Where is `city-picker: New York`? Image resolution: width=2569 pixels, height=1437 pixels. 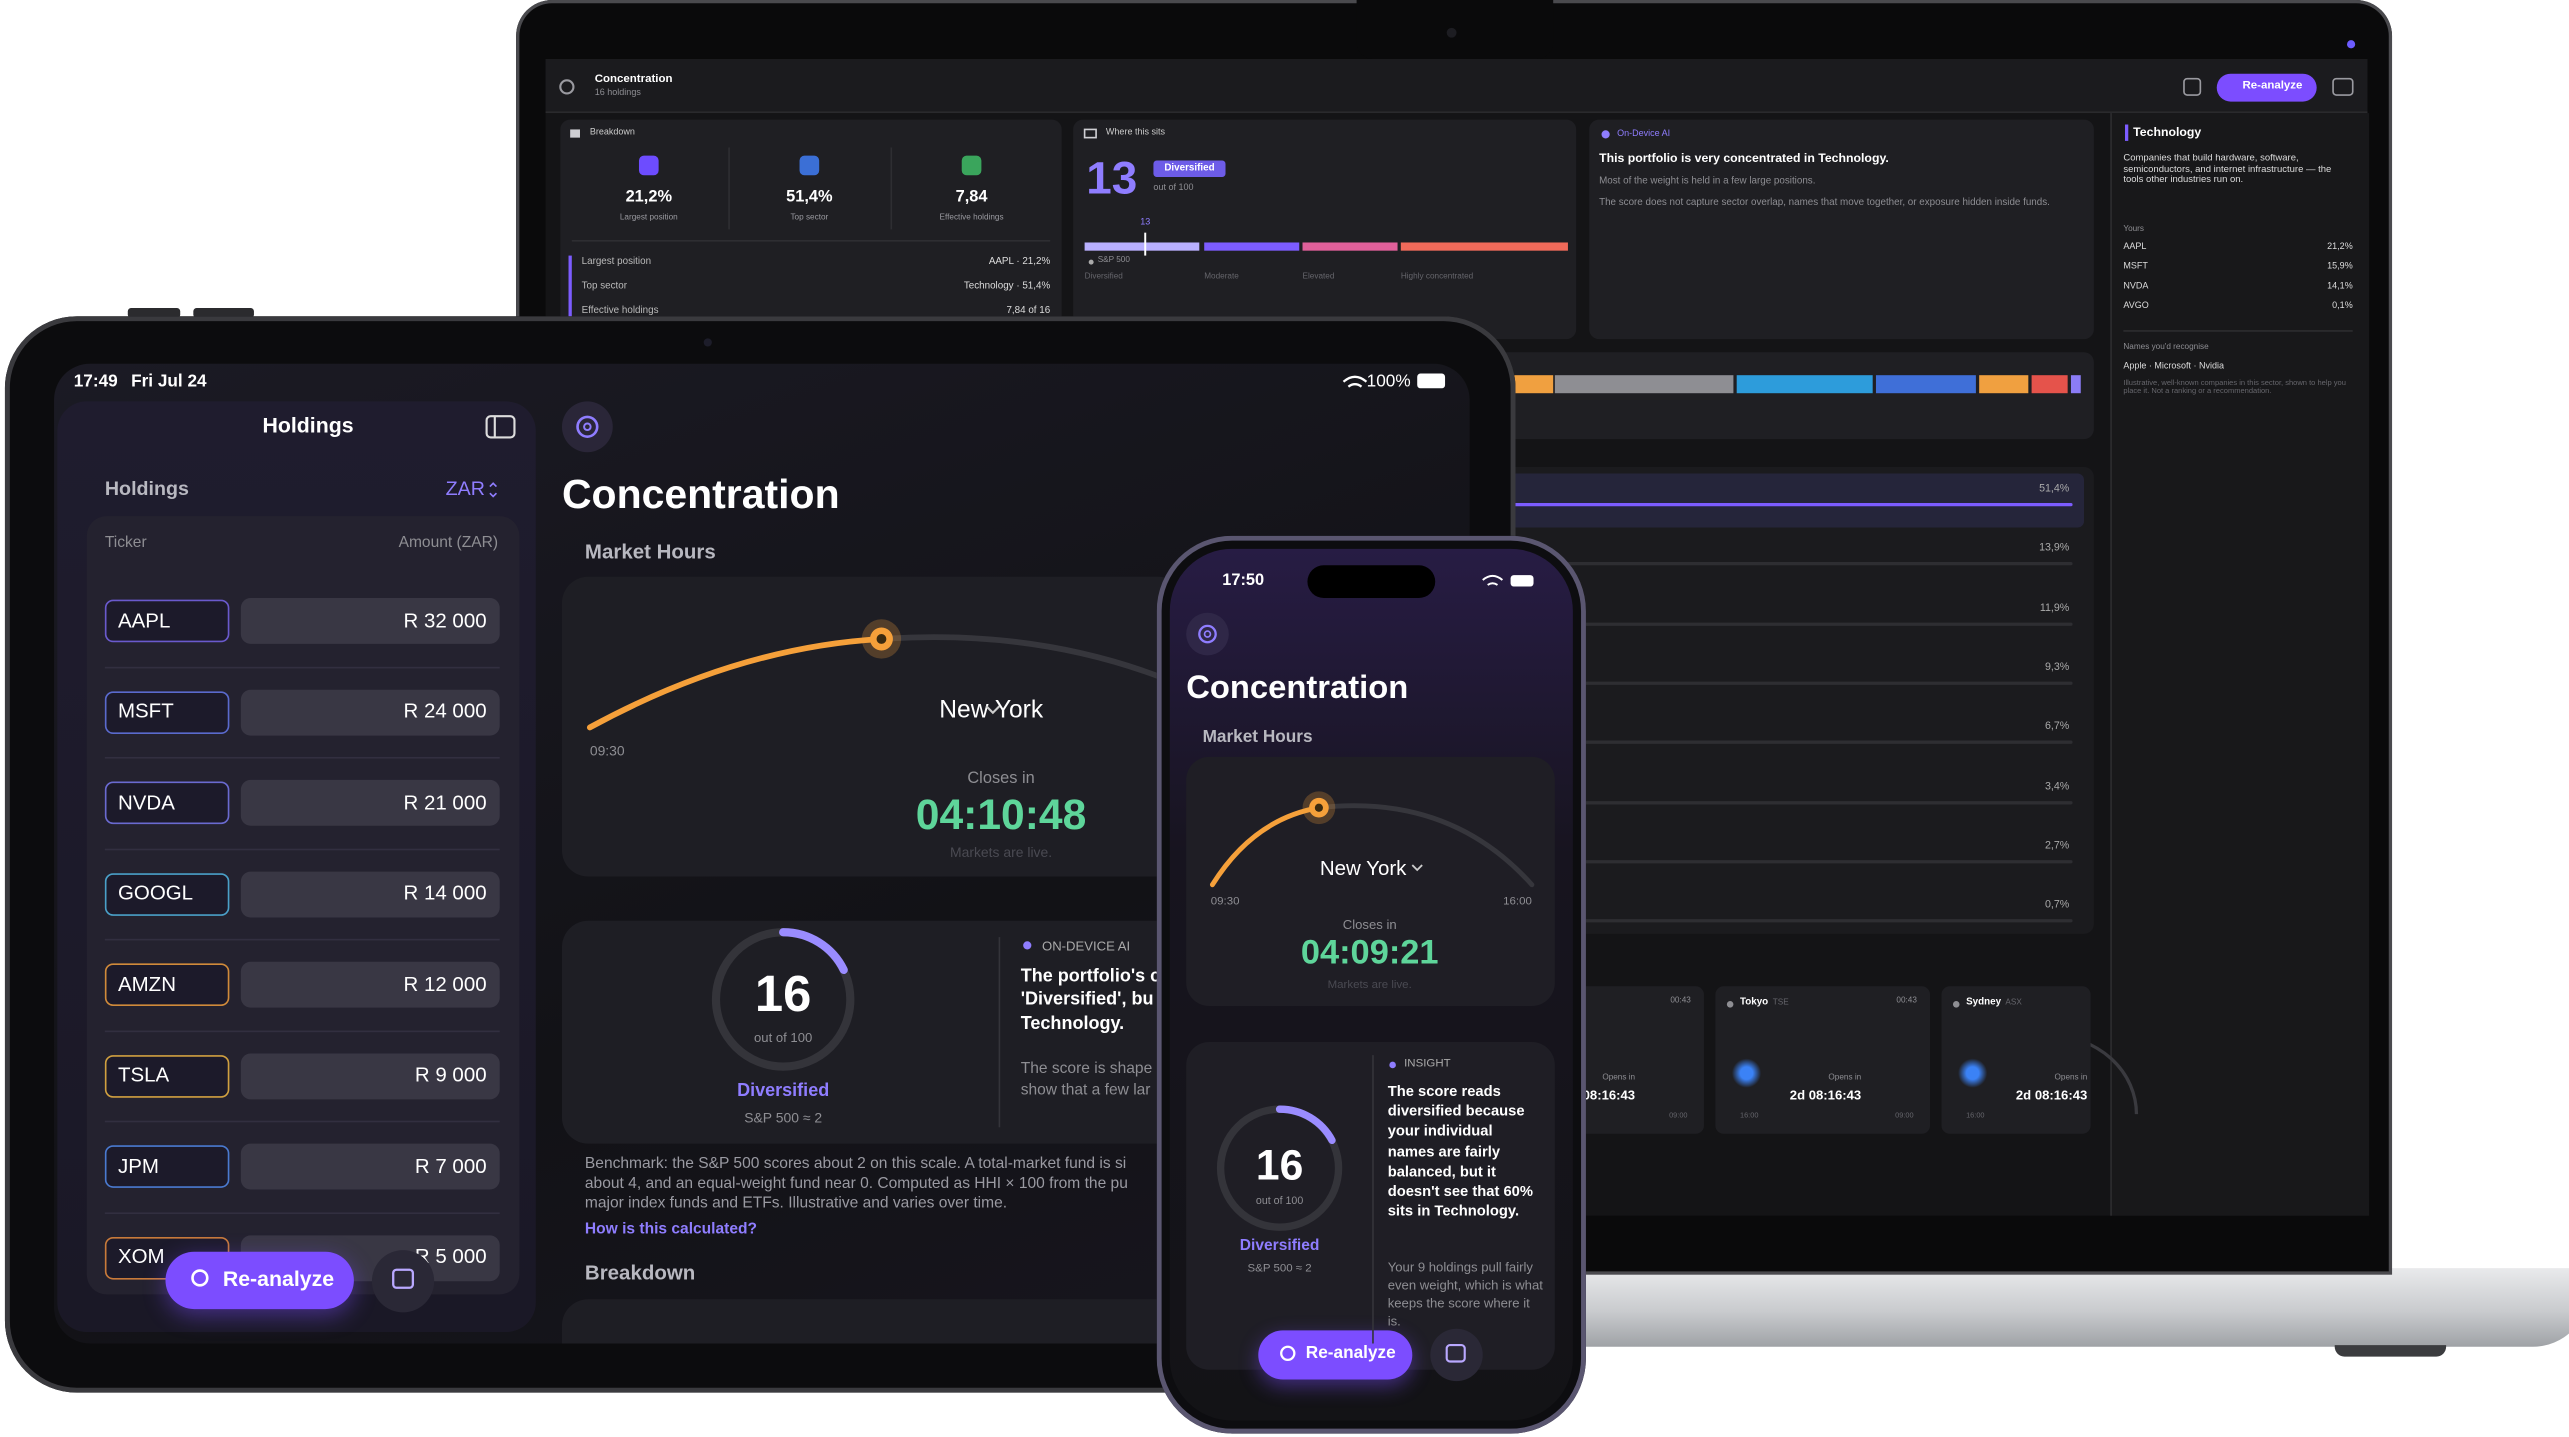 city-picker: New York is located at coordinates (1363, 868).